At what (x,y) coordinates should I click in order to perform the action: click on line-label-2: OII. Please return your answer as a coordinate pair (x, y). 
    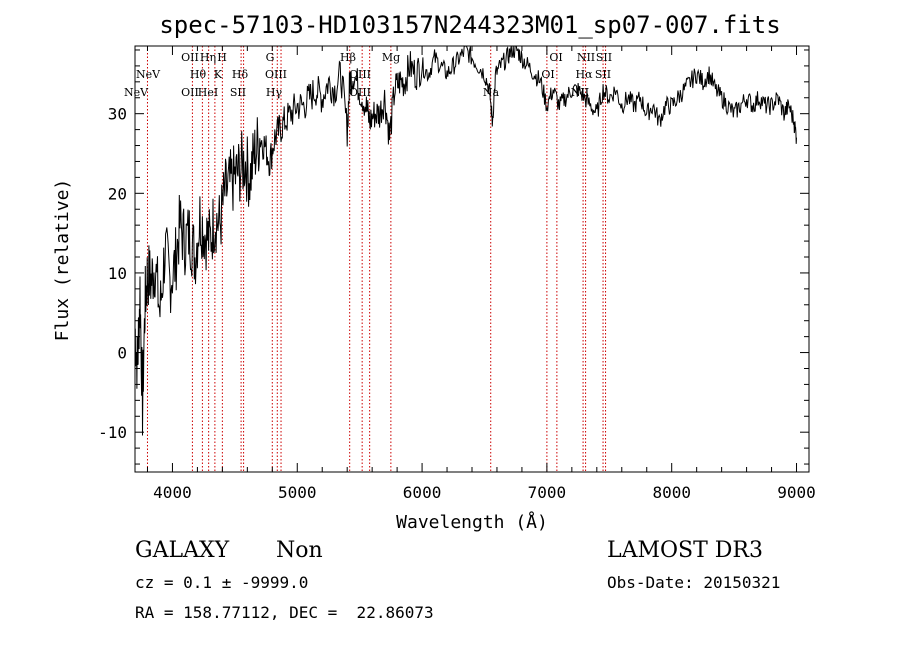
    Looking at the image, I should click on (190, 92).